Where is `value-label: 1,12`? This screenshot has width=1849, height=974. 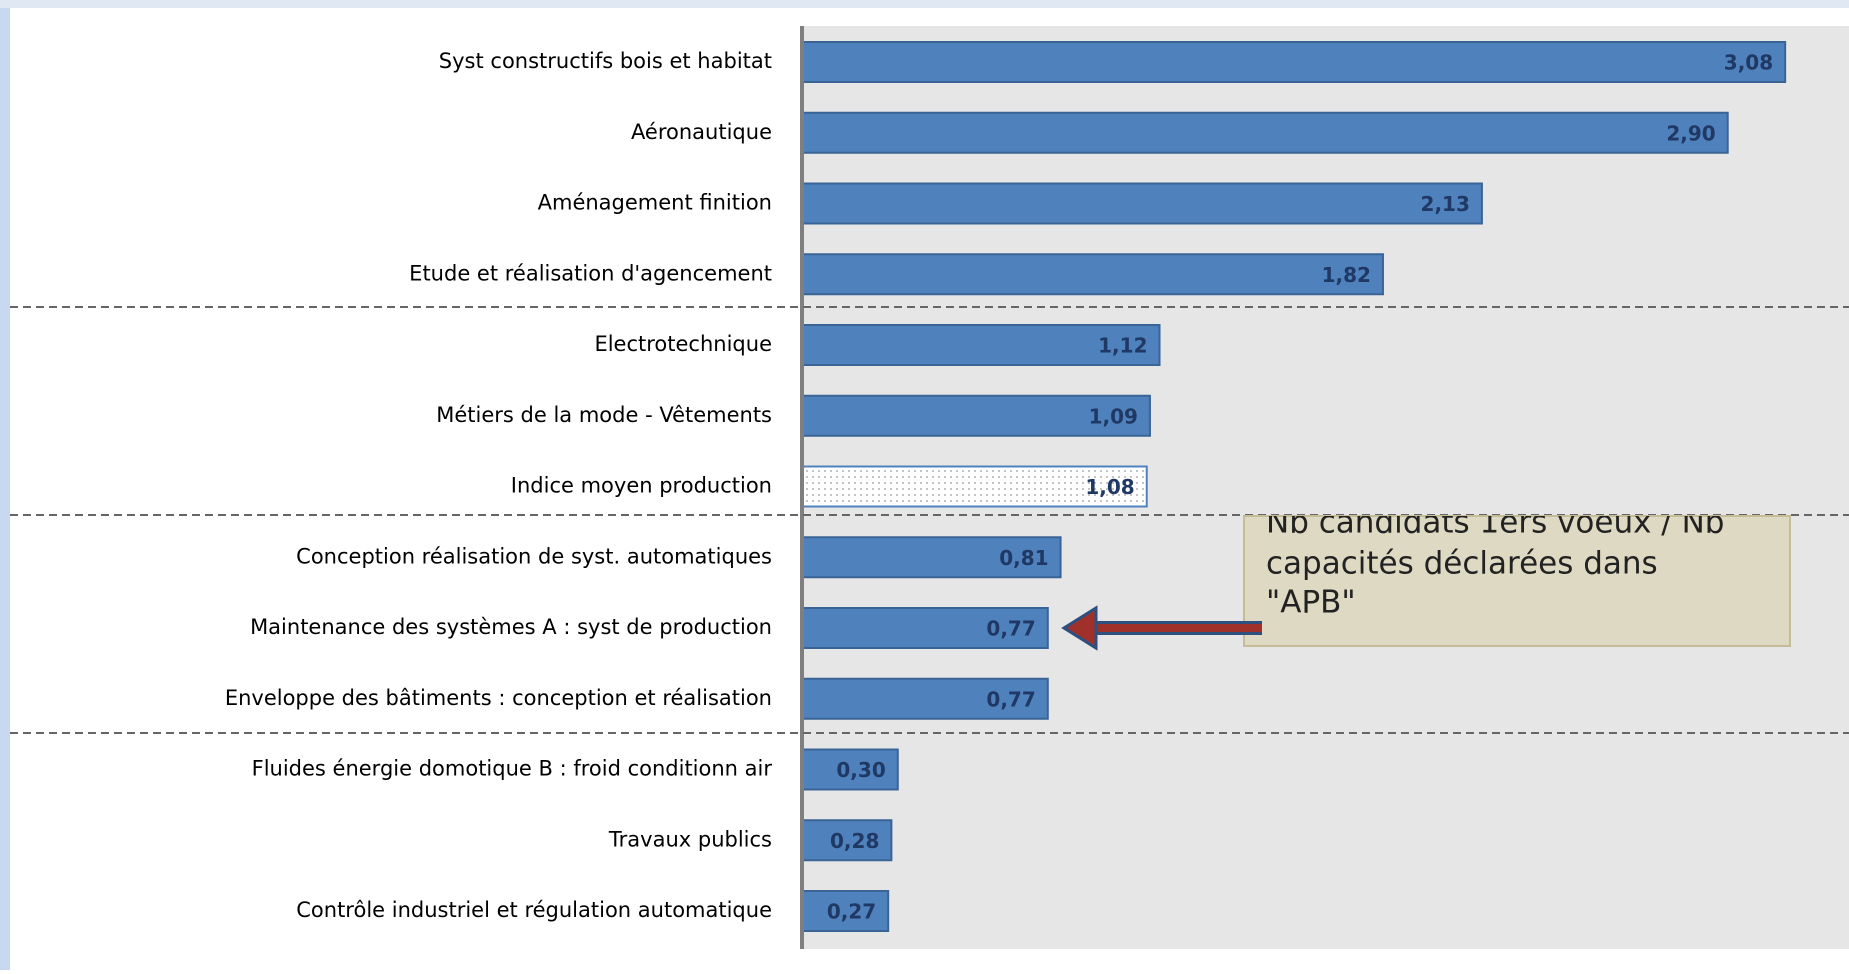
value-label: 1,12 is located at coordinates (1122, 346).